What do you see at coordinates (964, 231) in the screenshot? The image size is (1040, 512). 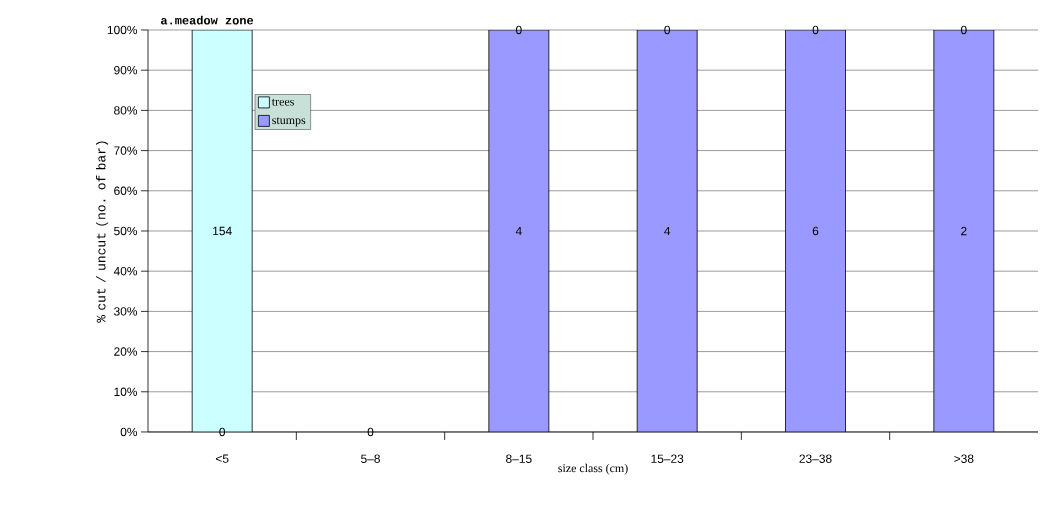 I see `annotation: 2` at bounding box center [964, 231].